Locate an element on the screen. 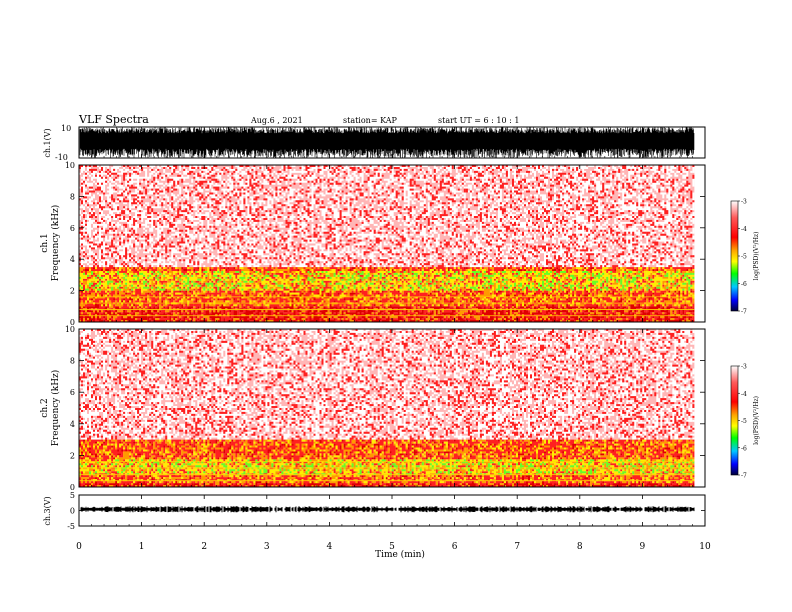  ch1-waveform-ylabel: ch.1(V) is located at coordinates (47, 142).